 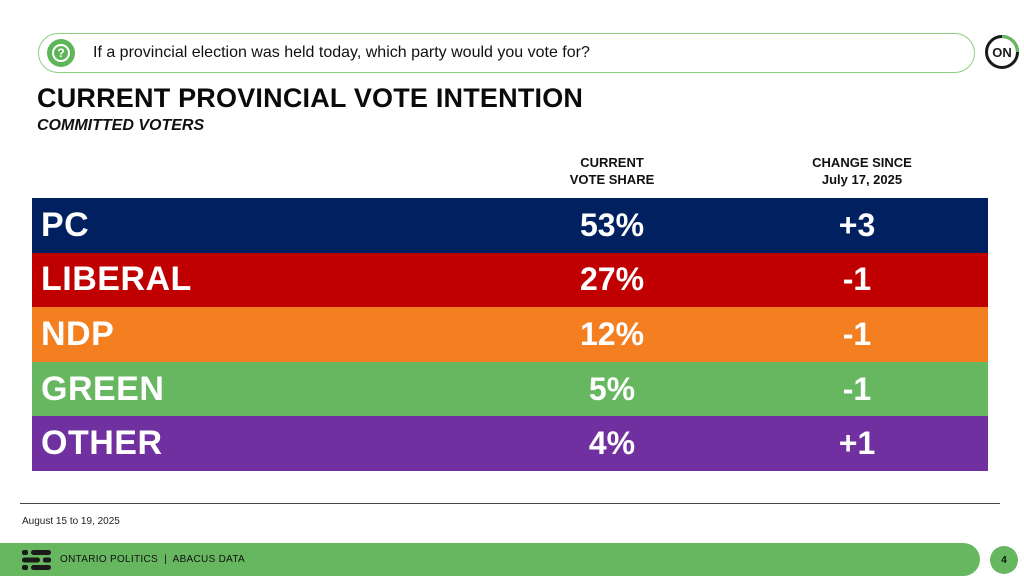 I want to click on date-note: August 15 to 19, 2025, so click(x=71, y=521).